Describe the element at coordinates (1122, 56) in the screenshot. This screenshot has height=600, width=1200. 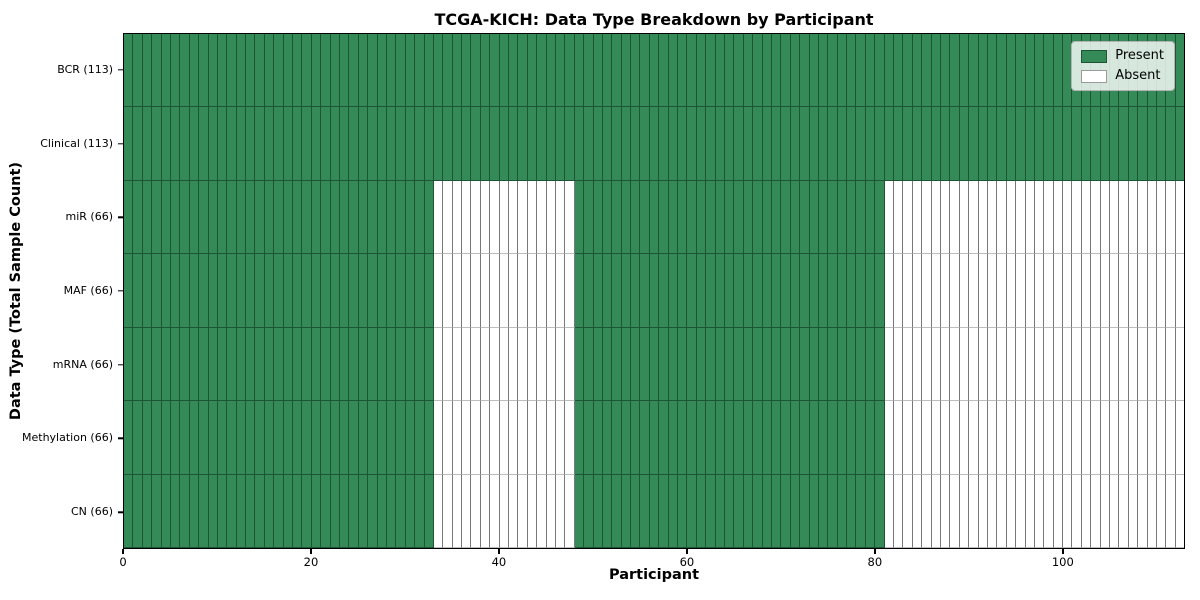
I see `legend-item-present: Present` at that location.